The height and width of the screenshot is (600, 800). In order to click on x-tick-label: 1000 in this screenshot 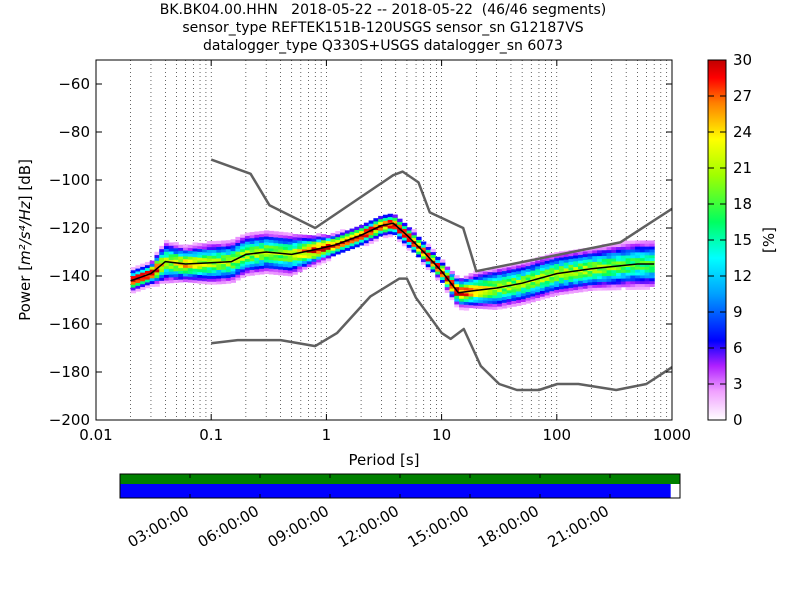, I will do `click(672, 435)`.